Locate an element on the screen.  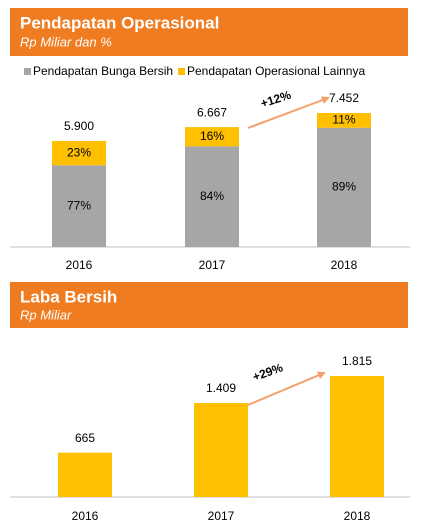
data-label: 16% is located at coordinates (212, 136).